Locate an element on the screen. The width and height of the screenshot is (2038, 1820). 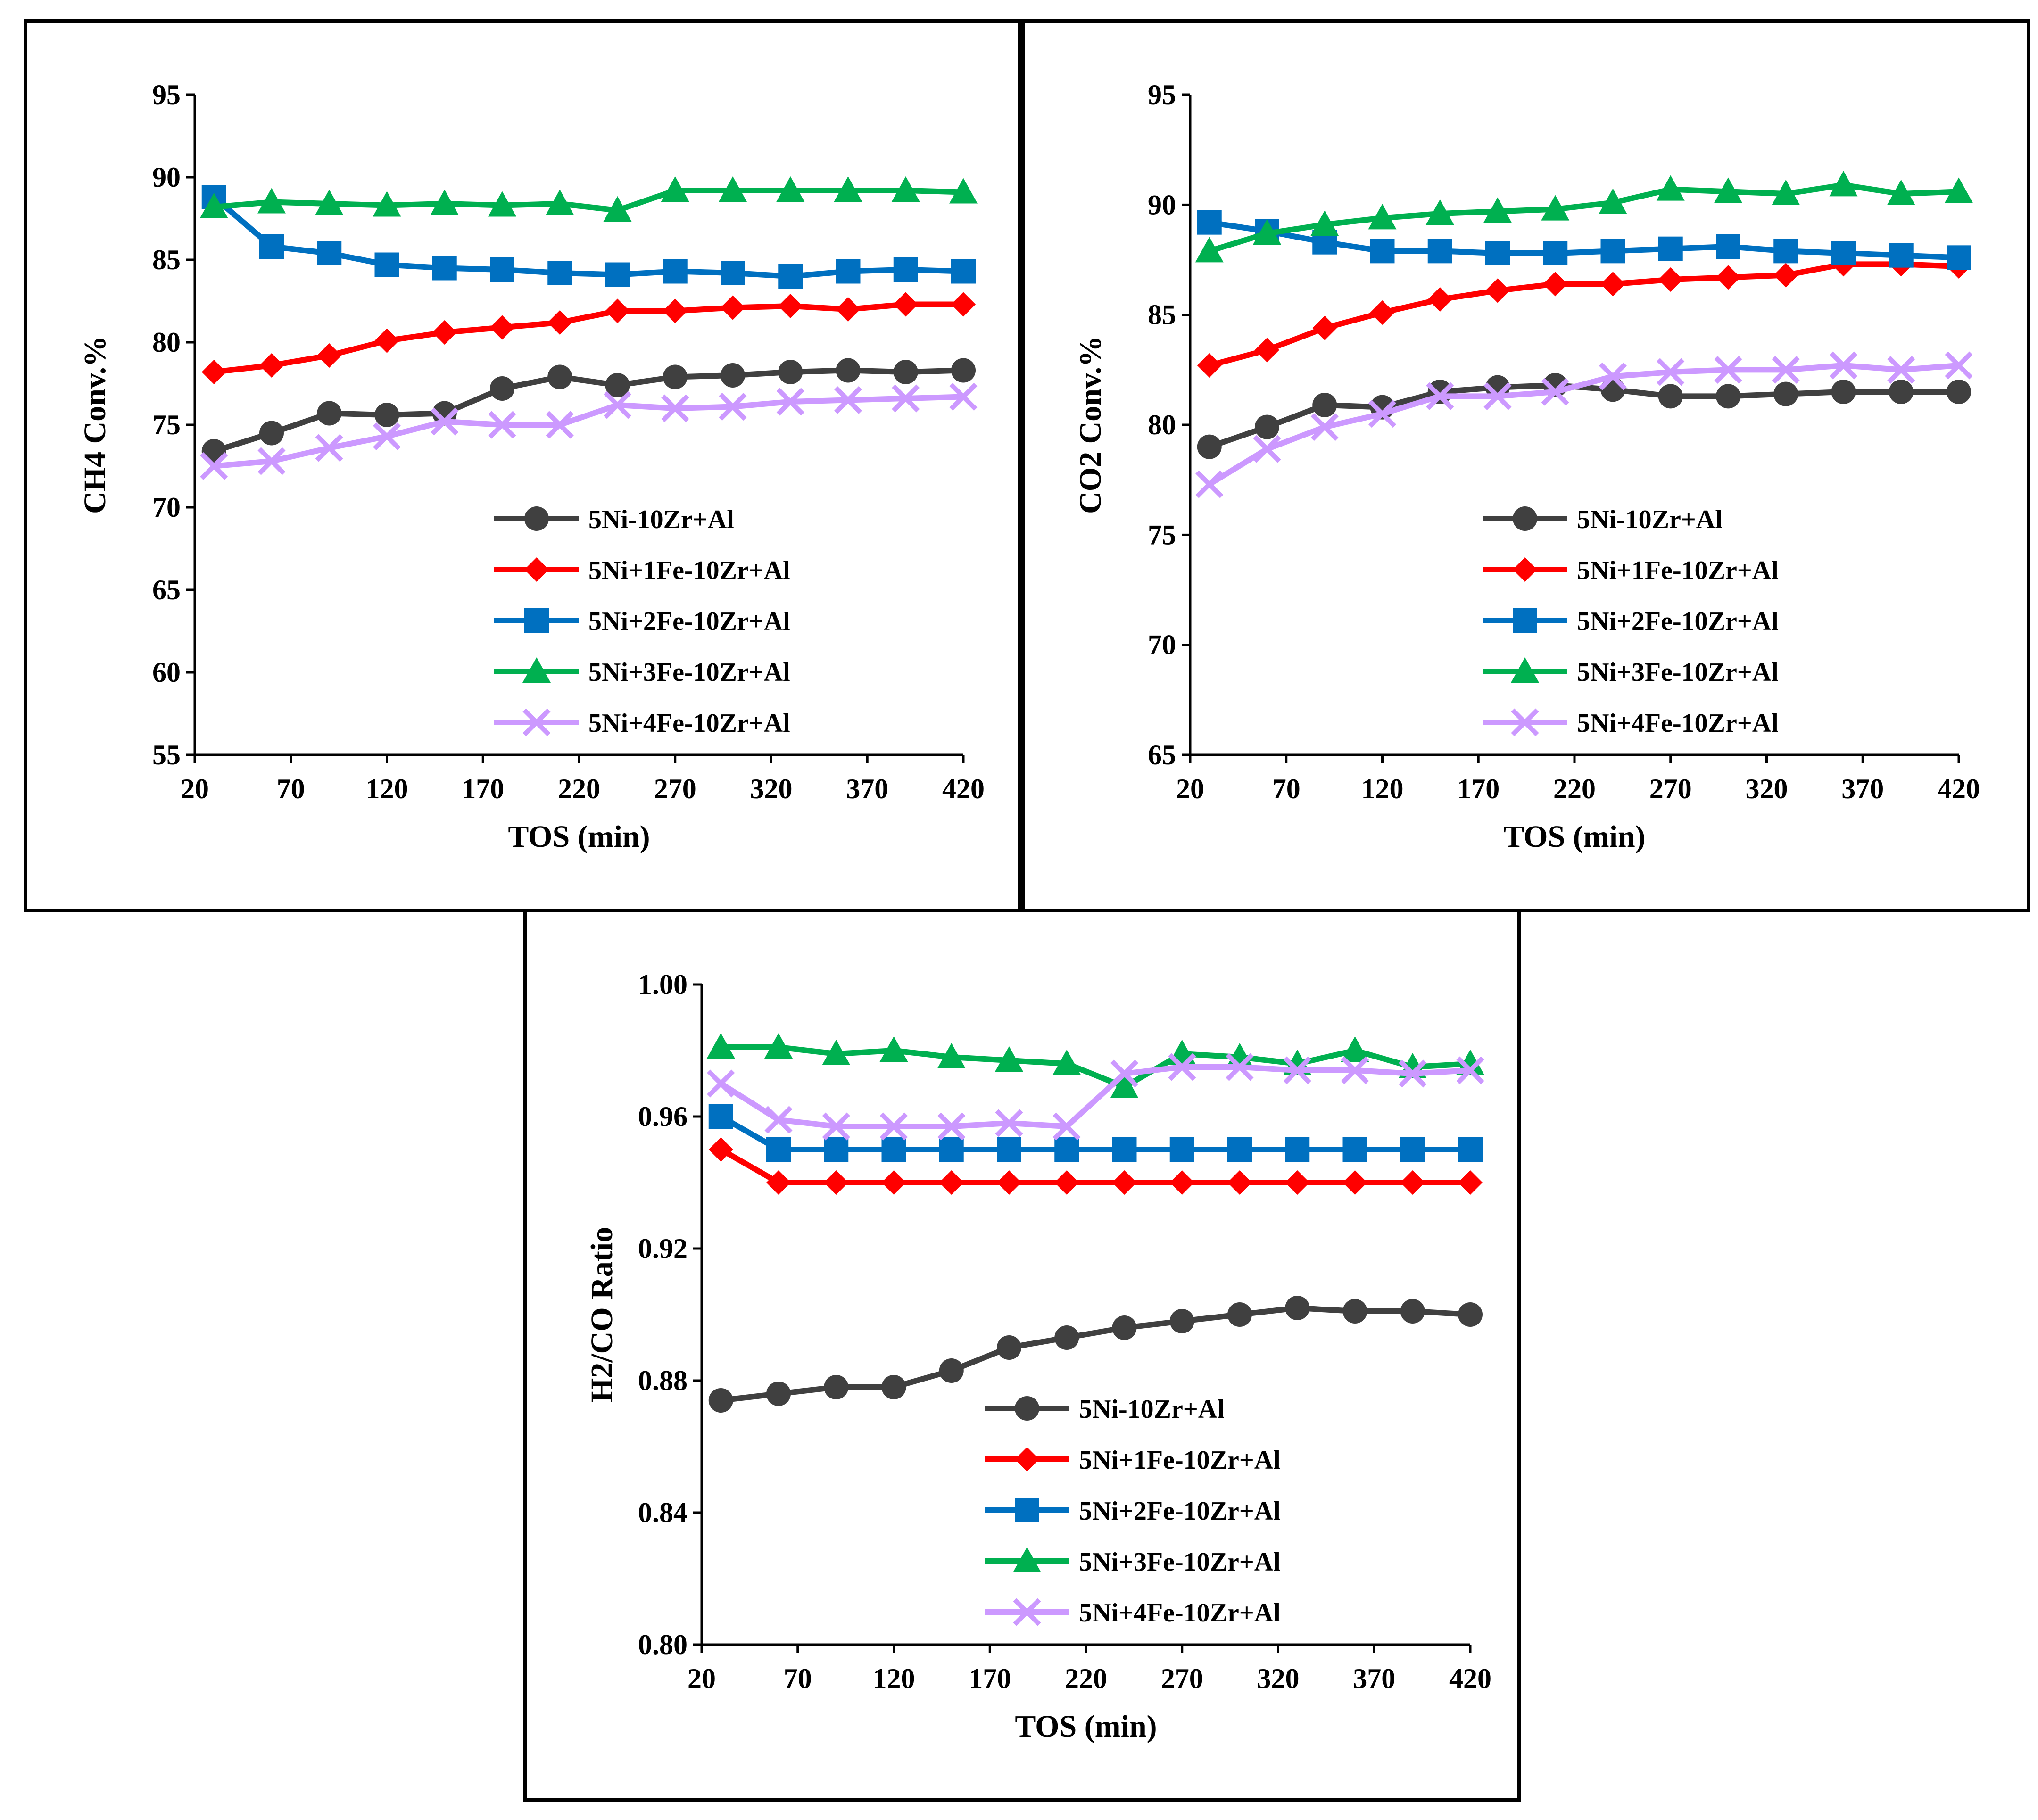
ch4-legend-swatch-marker is located at coordinates (536, 722).